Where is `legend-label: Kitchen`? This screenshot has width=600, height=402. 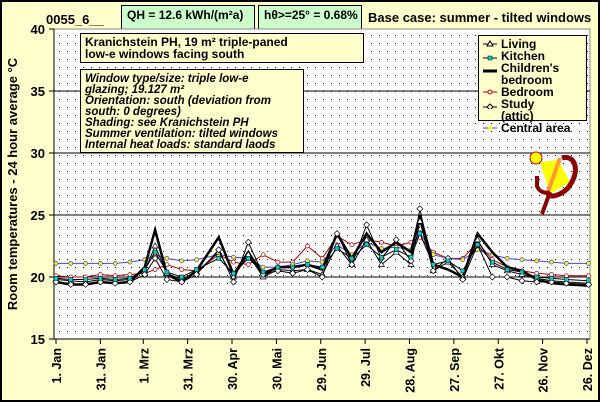
legend-label: Kitchen is located at coordinates (523, 56).